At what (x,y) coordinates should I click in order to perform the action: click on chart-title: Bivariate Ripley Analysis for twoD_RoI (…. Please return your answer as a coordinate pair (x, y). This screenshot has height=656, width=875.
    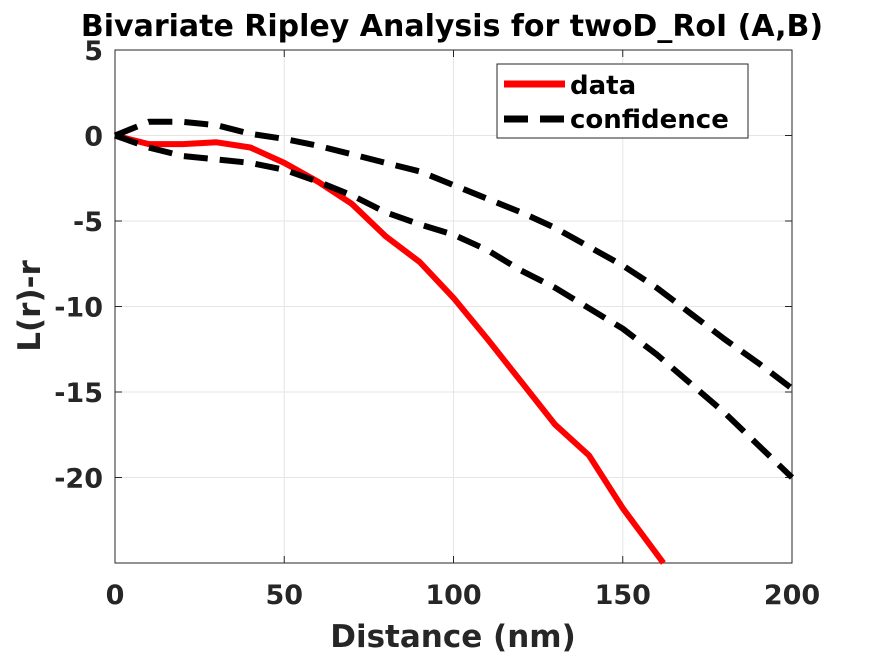
    Looking at the image, I should click on (452, 26).